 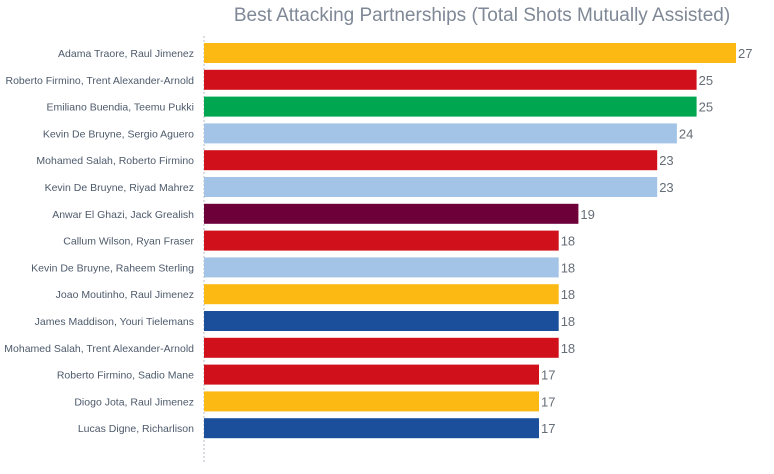 What do you see at coordinates (568, 241) in the screenshot?
I see `value-label-7: 18` at bounding box center [568, 241].